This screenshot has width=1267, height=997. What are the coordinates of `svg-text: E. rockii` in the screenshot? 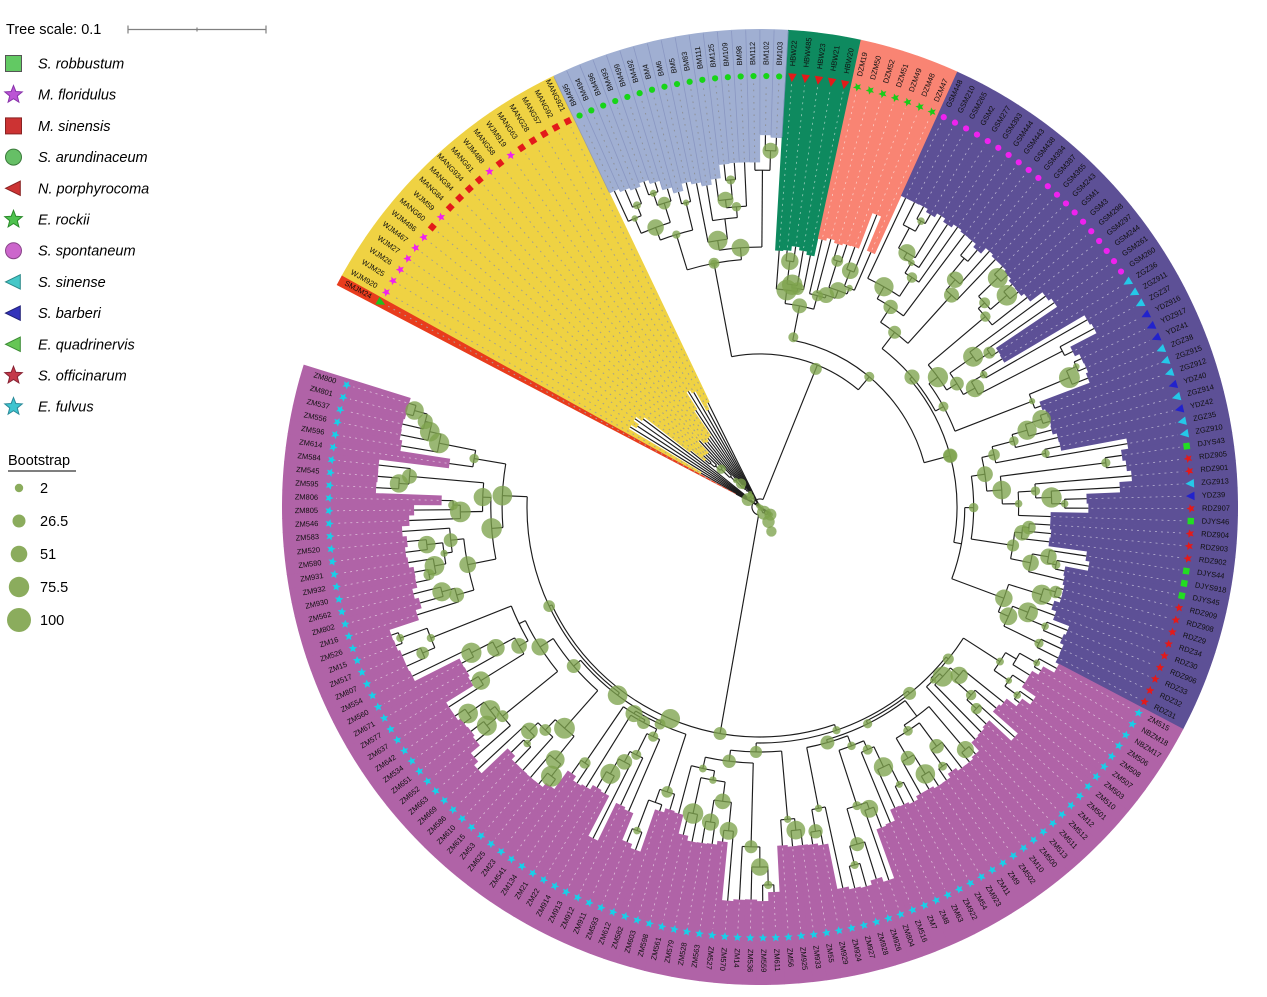 It's located at (64, 221).